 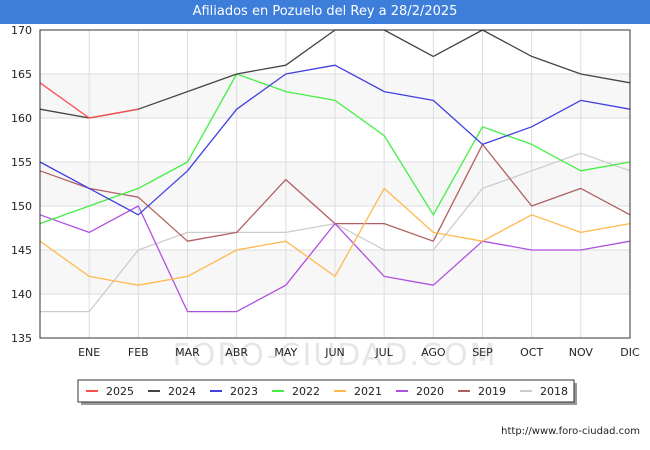 I want to click on y-tick-label: 145, so click(x=21, y=250).